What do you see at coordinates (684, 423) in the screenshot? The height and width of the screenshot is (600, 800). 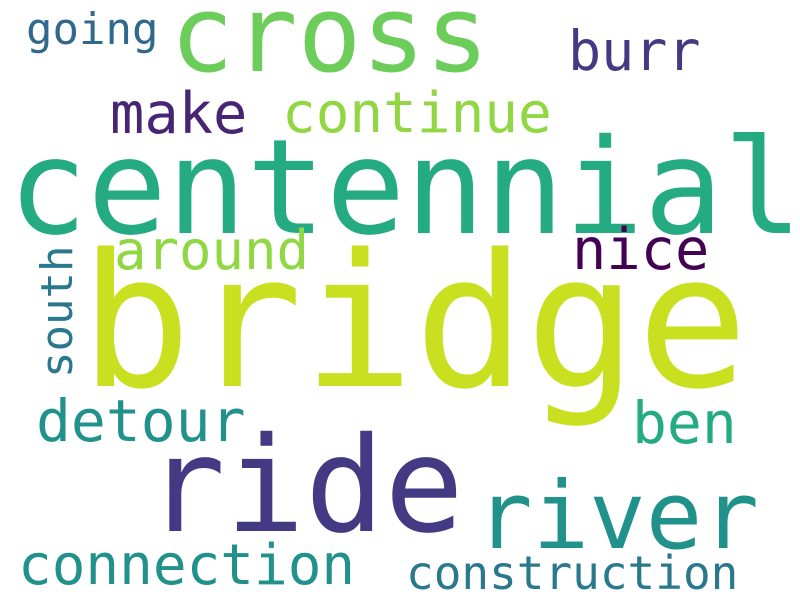 I see `word-ben: ben` at bounding box center [684, 423].